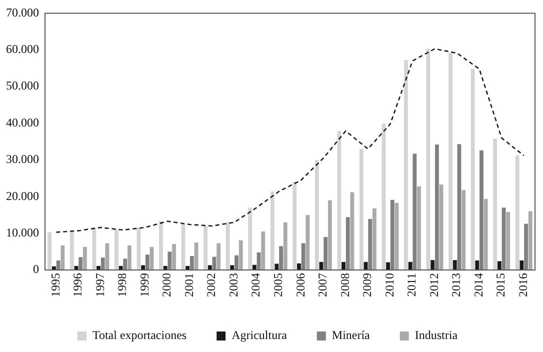 The height and width of the screenshot is (352, 543). I want to click on legend-label: Agricultura, so click(260, 335).